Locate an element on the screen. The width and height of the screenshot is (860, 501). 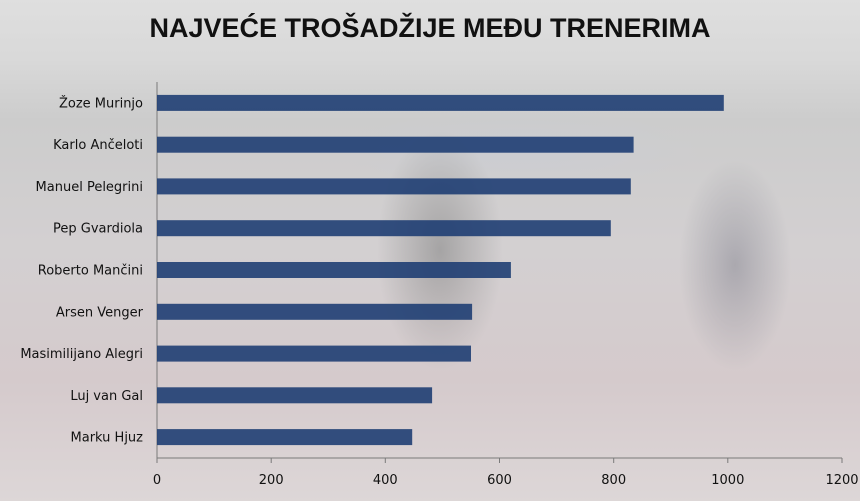
chart-title: NAJVEĆE TROŠADŽIJE MEĐU TRENERIMA is located at coordinates (430, 28).